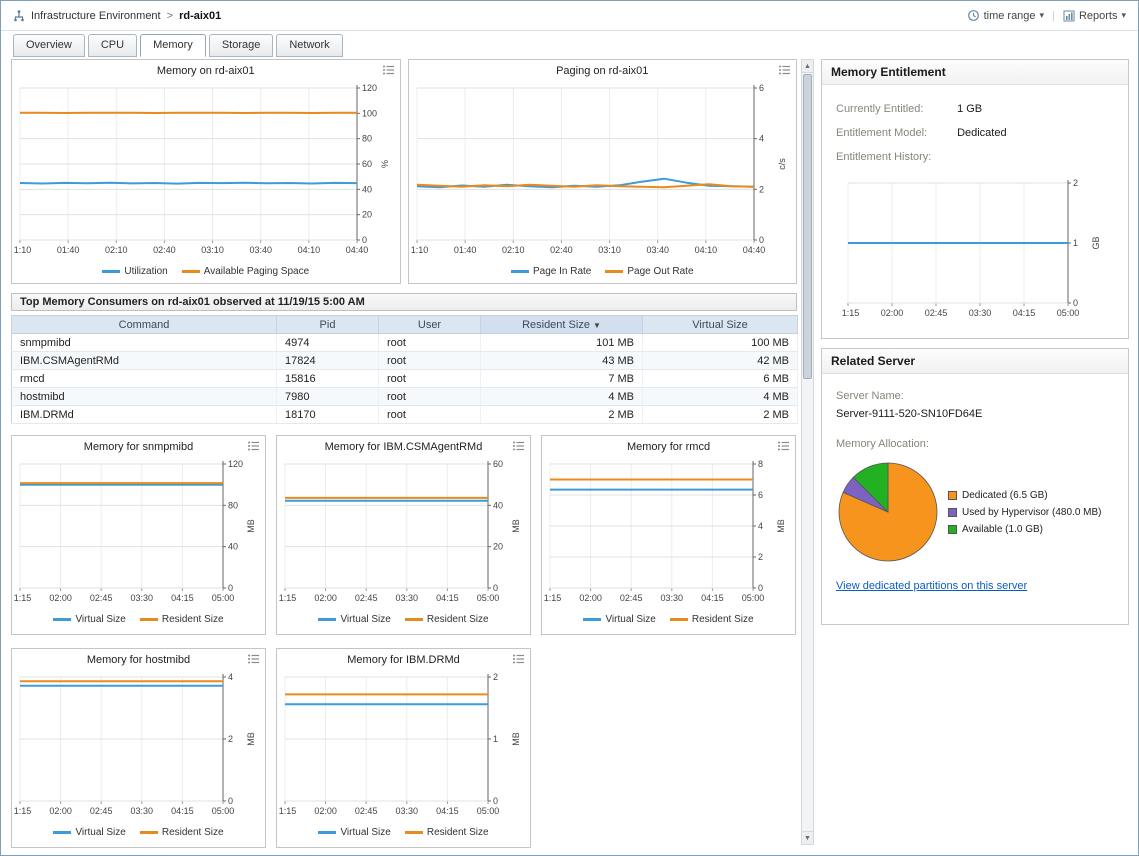 This screenshot has width=1139, height=856. I want to click on table-row: hostmibd 7980 root 4 MB 4 MB, so click(404, 396).